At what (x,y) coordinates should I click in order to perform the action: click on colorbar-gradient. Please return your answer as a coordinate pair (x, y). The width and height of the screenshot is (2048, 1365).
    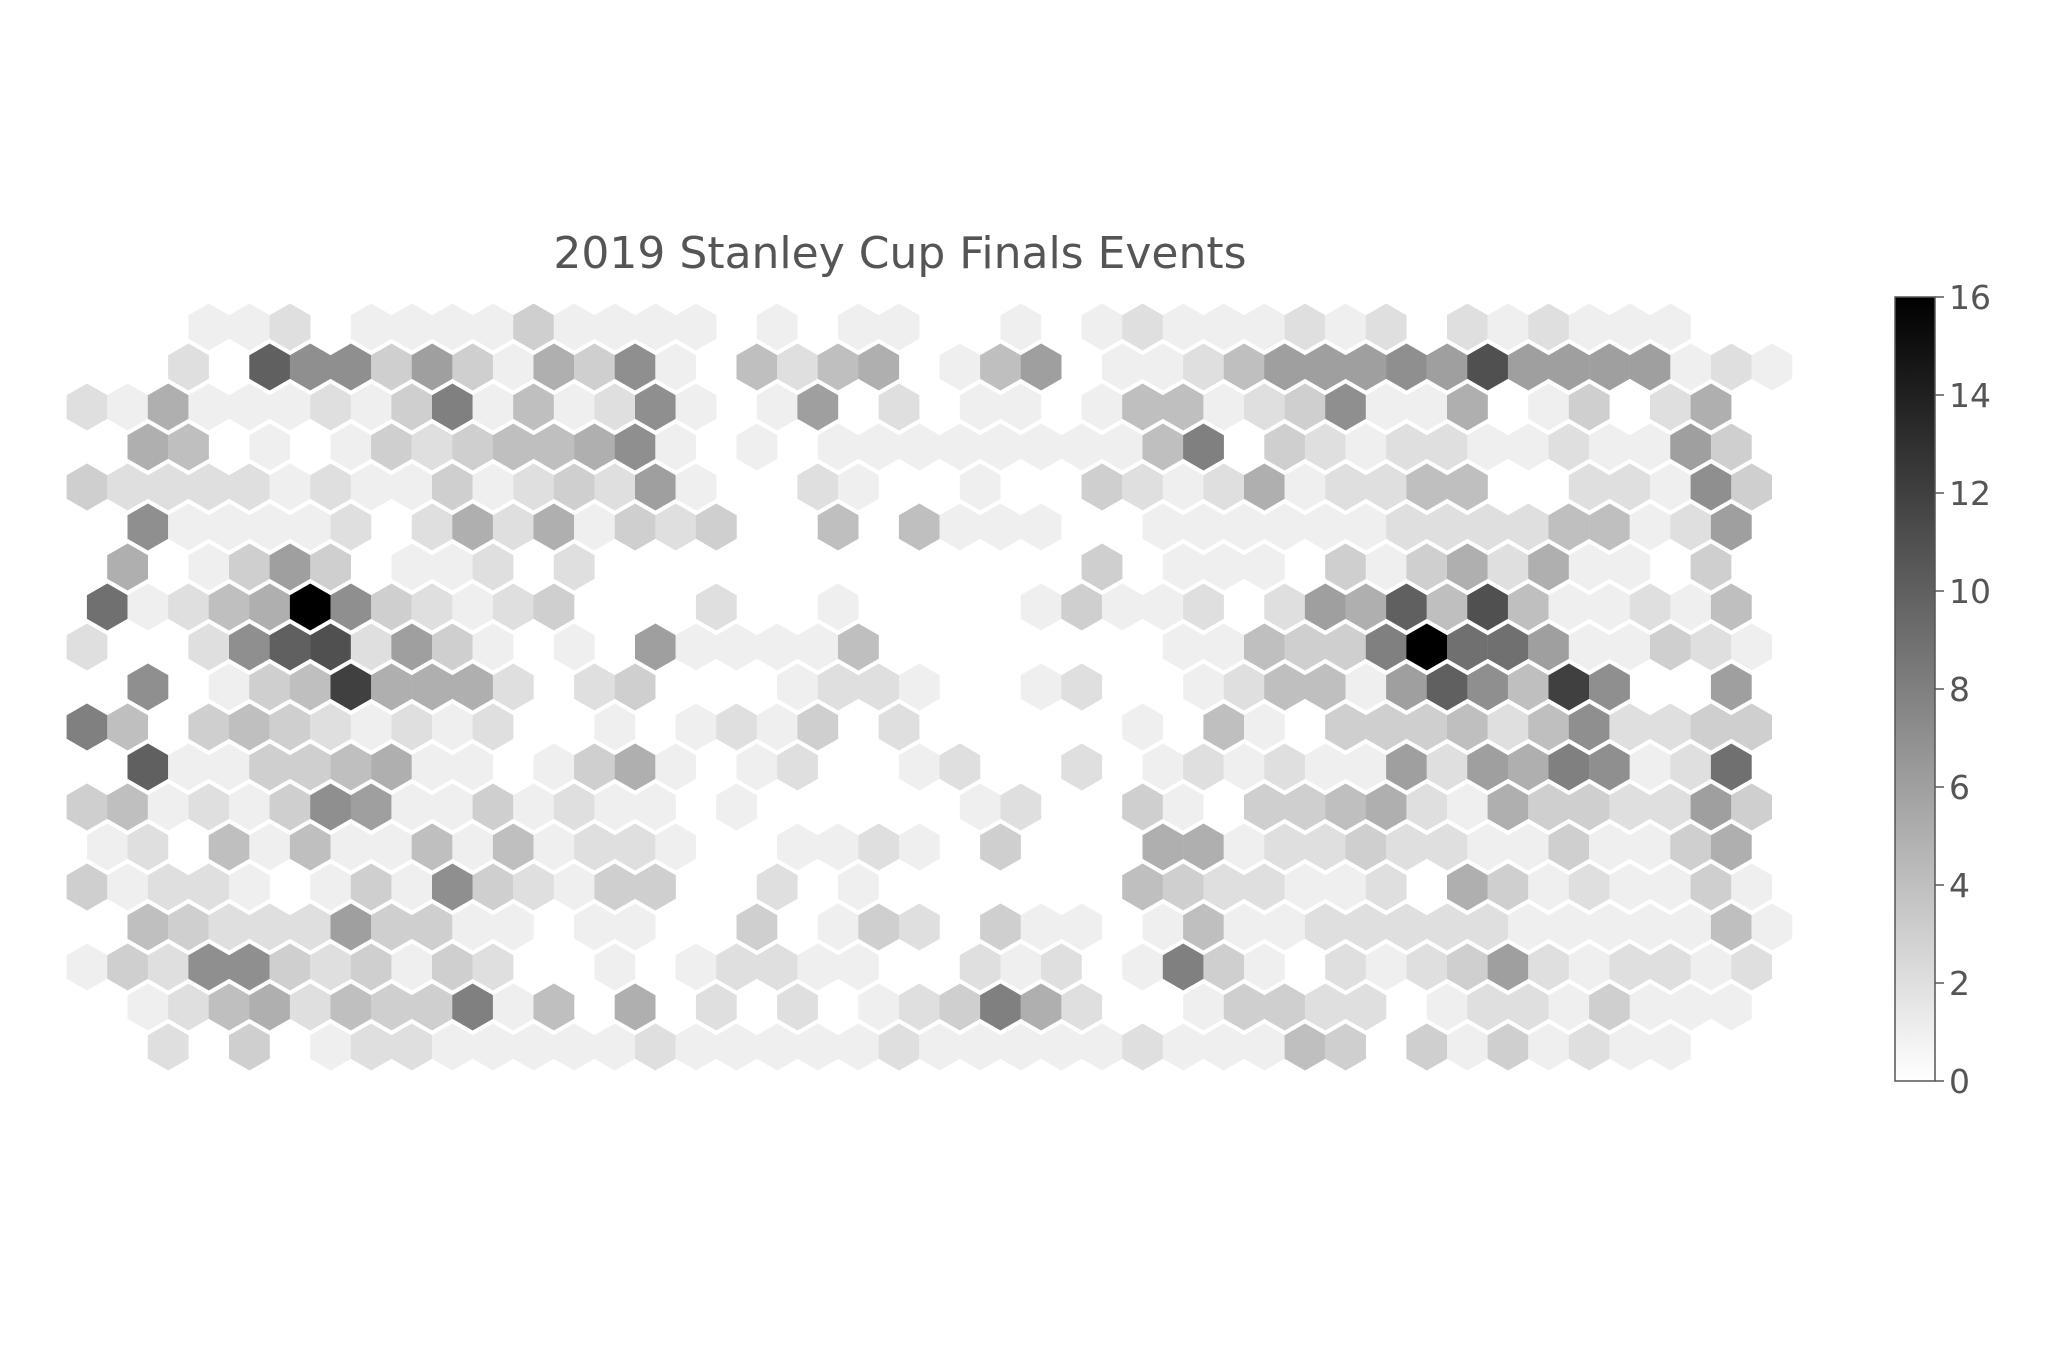
    Looking at the image, I should click on (1915, 689).